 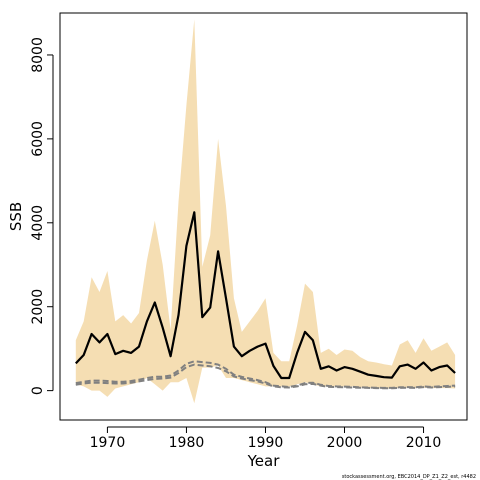 I want to click on x-tick-label: 2010, so click(x=424, y=443).